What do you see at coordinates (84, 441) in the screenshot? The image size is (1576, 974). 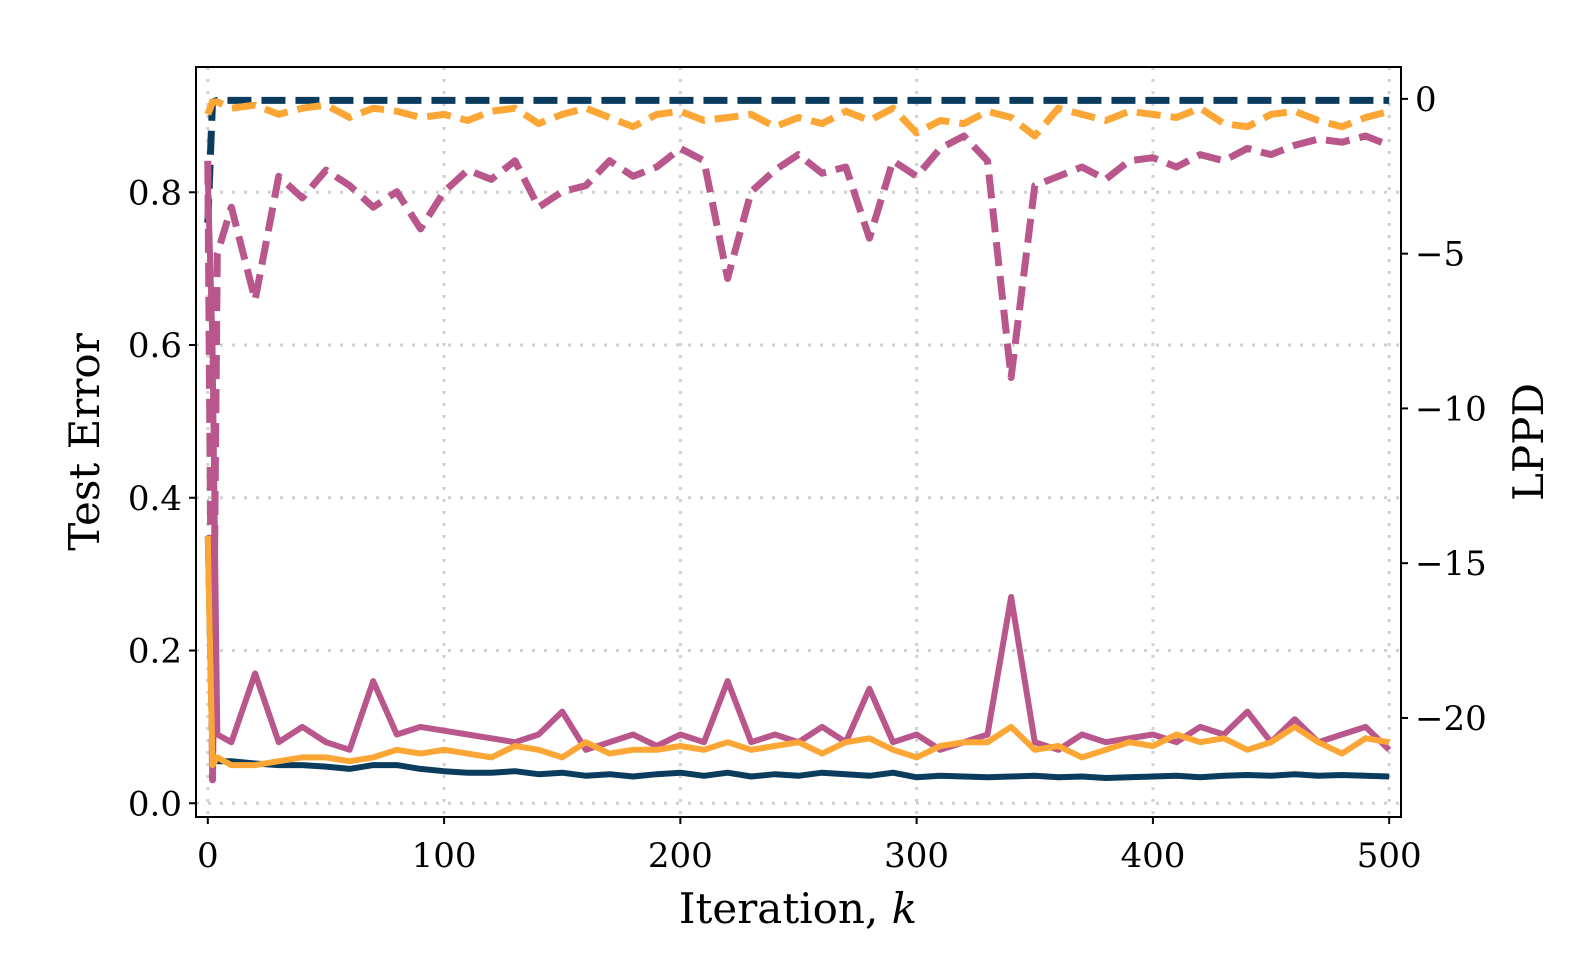 I see `y-axis-label: Test Error` at bounding box center [84, 441].